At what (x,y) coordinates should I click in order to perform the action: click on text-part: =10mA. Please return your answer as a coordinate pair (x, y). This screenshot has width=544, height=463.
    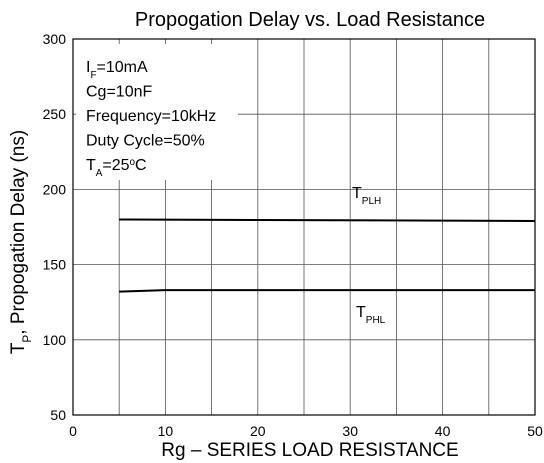
    Looking at the image, I should click on (122, 67).